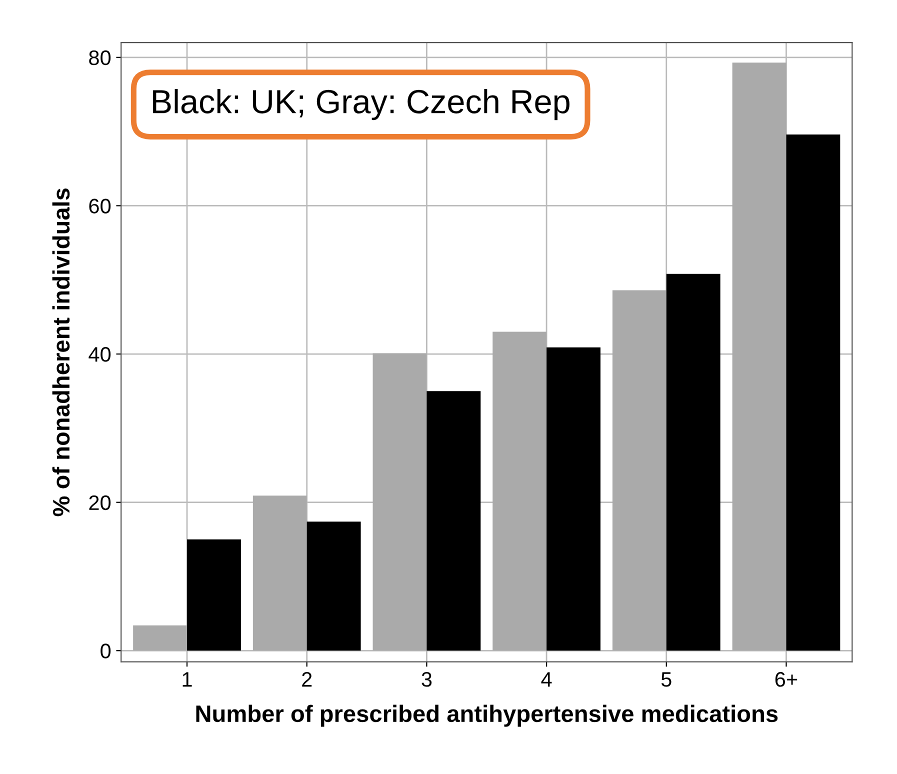 The image size is (897, 774). Describe the element at coordinates (61, 352) in the screenshot. I see `y-axis-title: % of nonadherent individuals` at that location.